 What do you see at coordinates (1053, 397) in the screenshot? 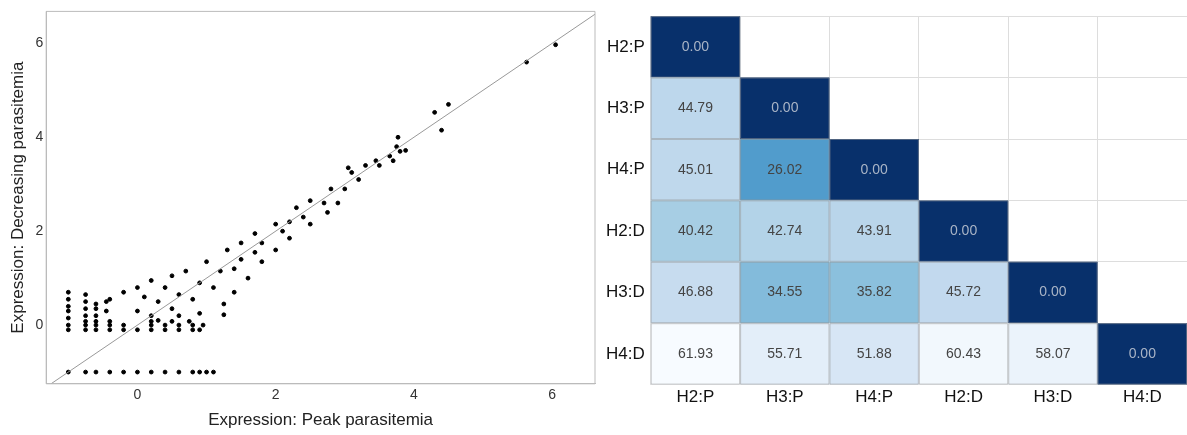
I see `x-tick-label: H3:D` at bounding box center [1053, 397].